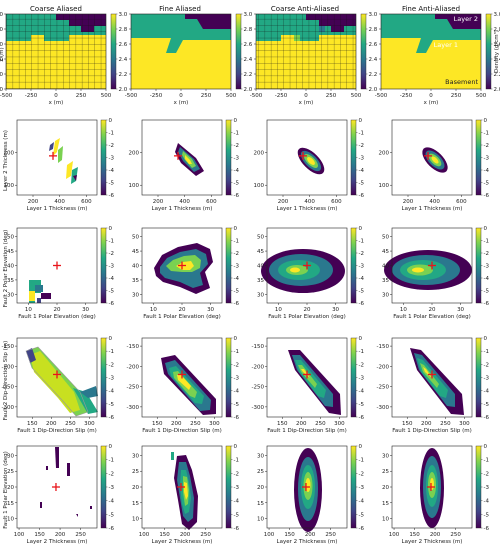 This screenshot has height=545, width=500. Describe the element at coordinates (306, 96) in the screenshot. I see `x-tick-label: 0` at that location.